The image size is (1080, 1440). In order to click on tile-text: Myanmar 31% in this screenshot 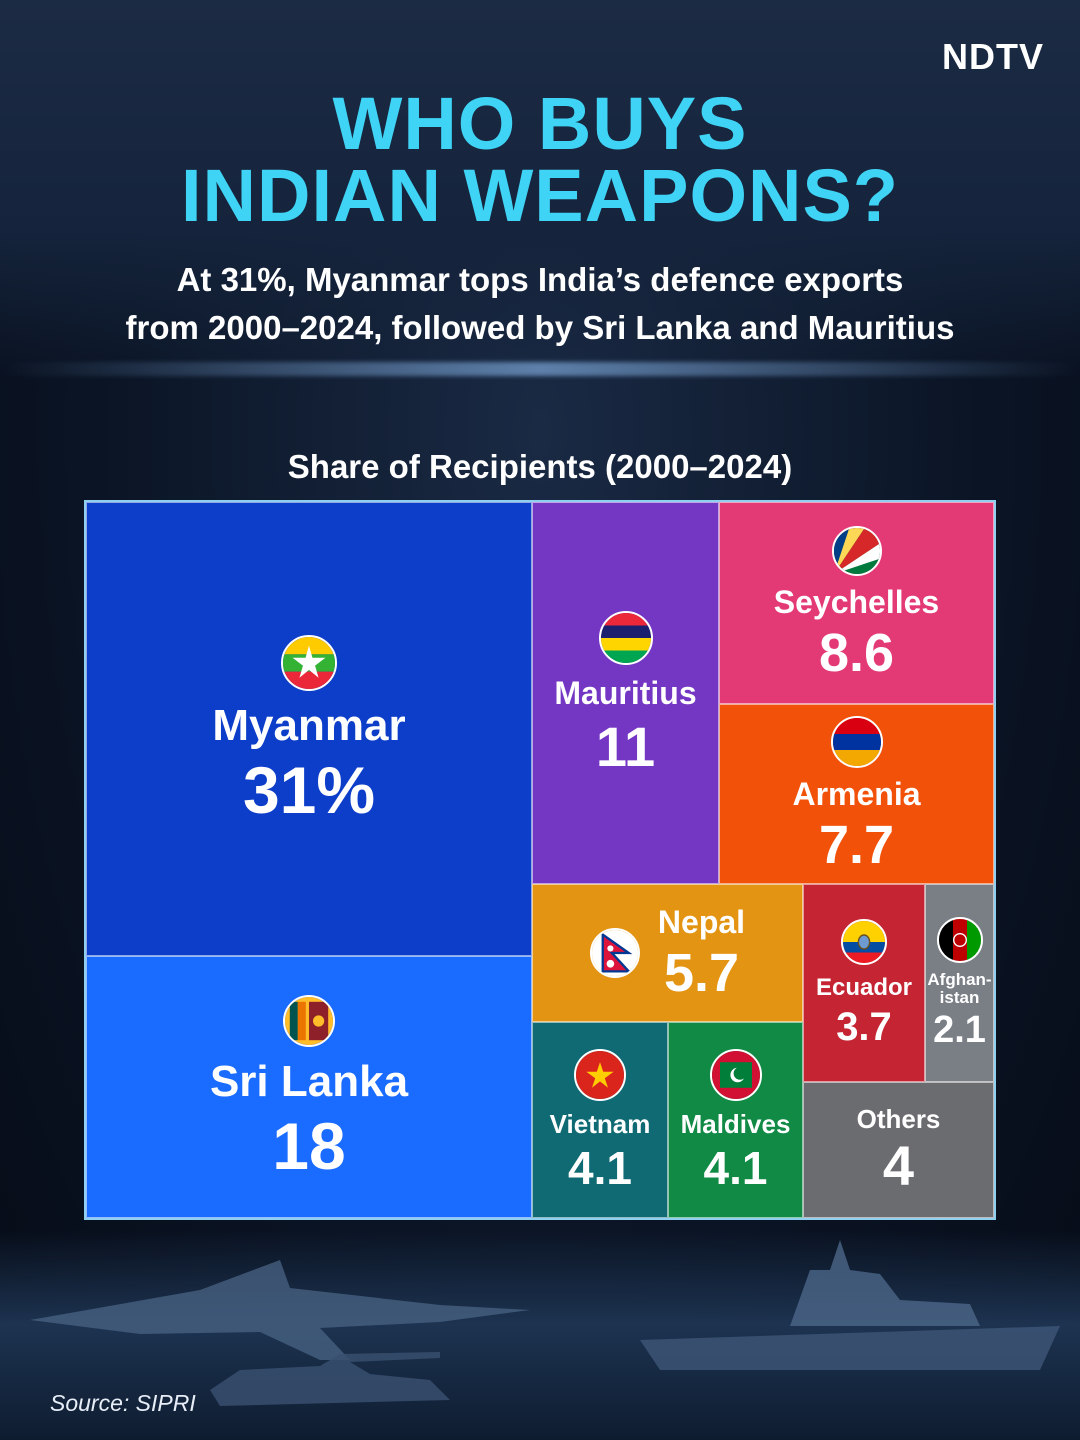, I will do `click(309, 764)`.